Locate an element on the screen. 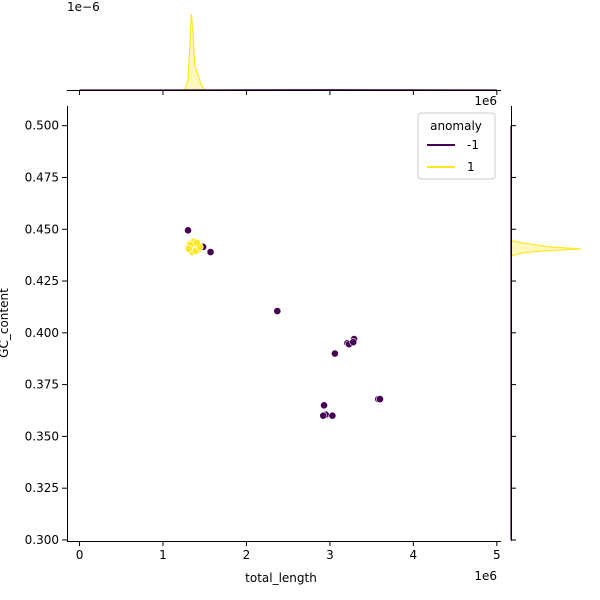 The height and width of the screenshot is (600, 600). right-marginal-kde is located at coordinates (546, 248).